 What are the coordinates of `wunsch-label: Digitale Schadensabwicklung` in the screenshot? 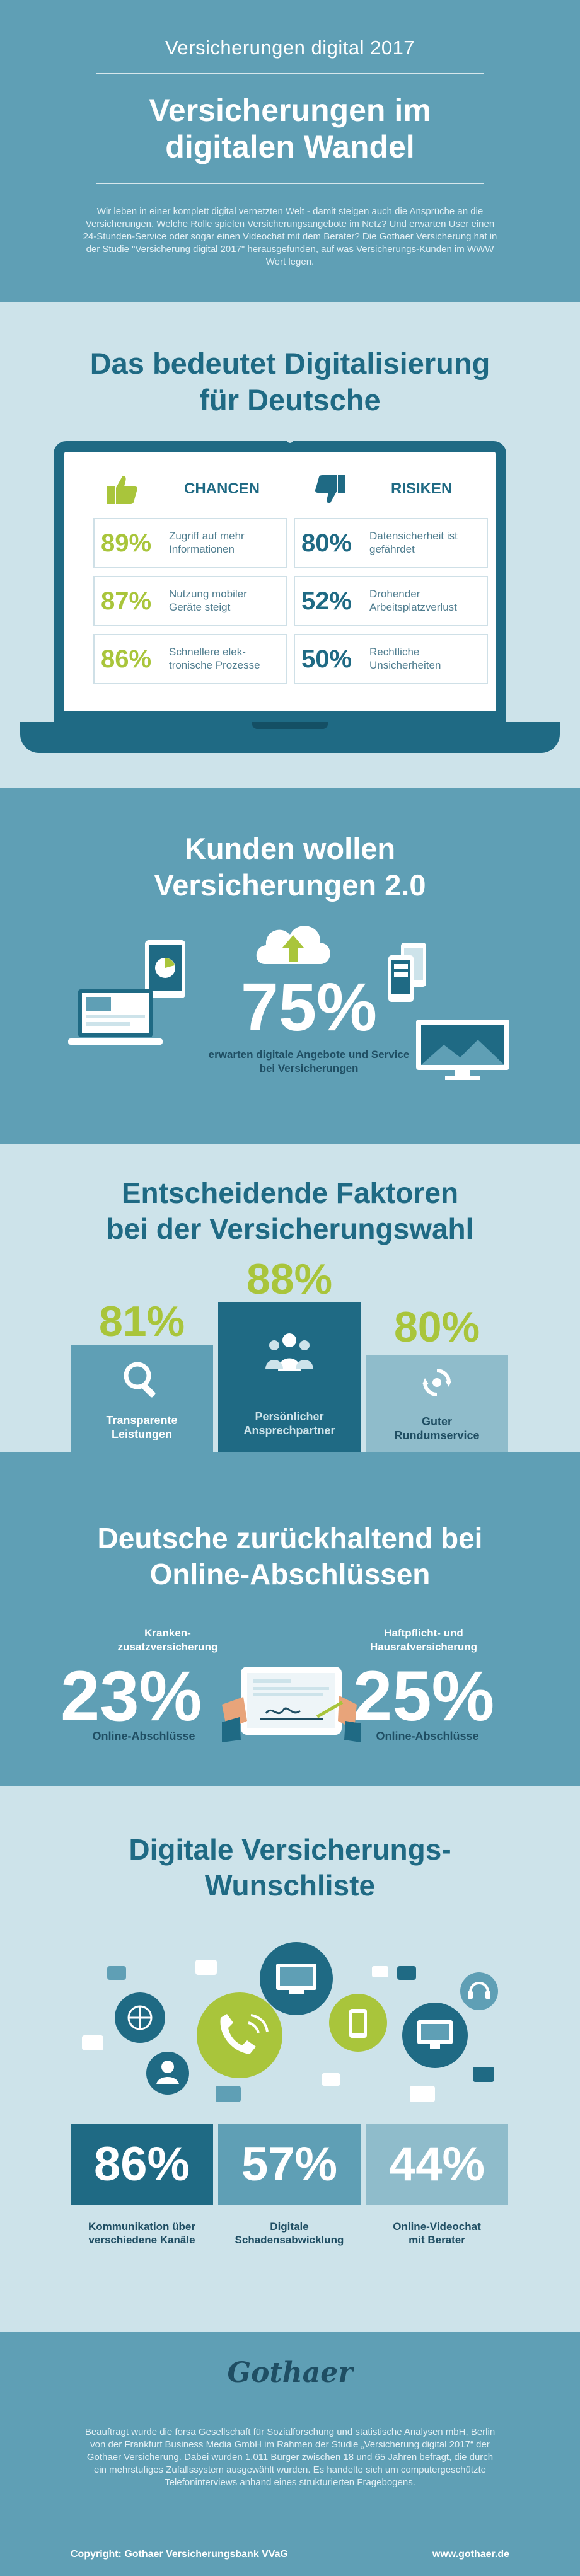 It's located at (289, 2233).